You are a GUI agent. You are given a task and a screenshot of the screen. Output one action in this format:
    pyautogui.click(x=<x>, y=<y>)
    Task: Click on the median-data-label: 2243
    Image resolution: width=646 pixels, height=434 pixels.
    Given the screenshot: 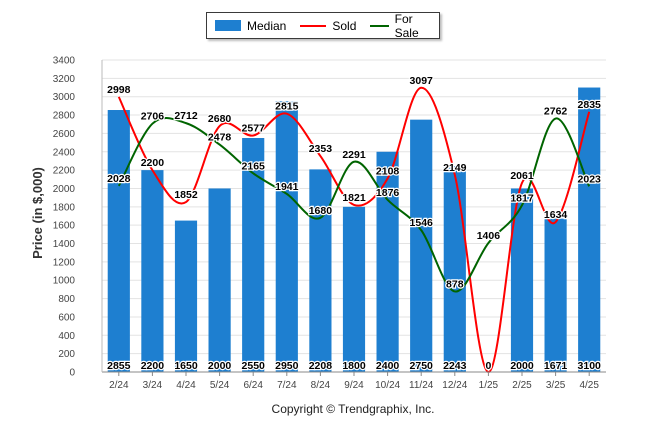 What is the action you would take?
    pyautogui.click(x=455, y=366)
    